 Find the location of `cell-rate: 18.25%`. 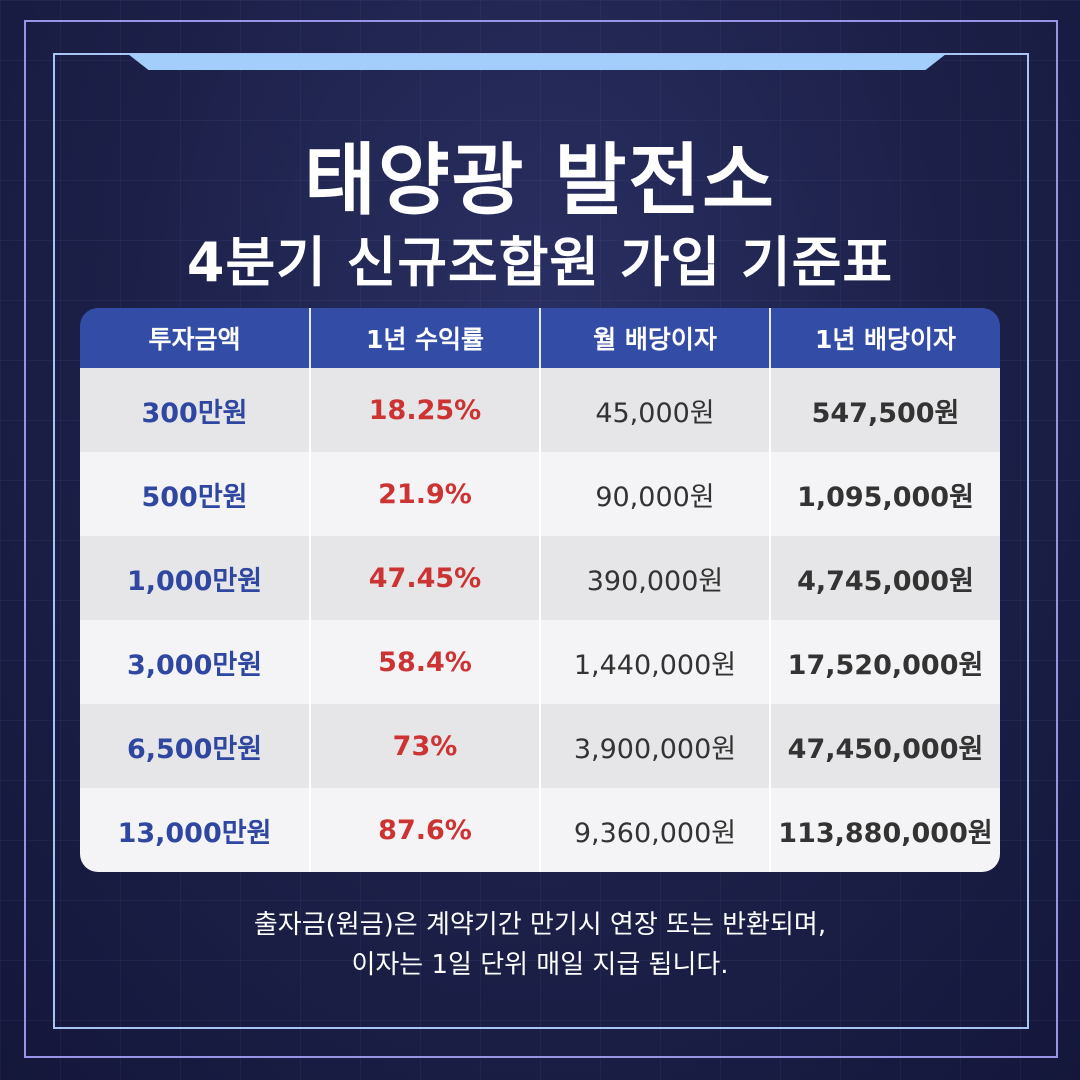

cell-rate: 18.25% is located at coordinates (425, 410).